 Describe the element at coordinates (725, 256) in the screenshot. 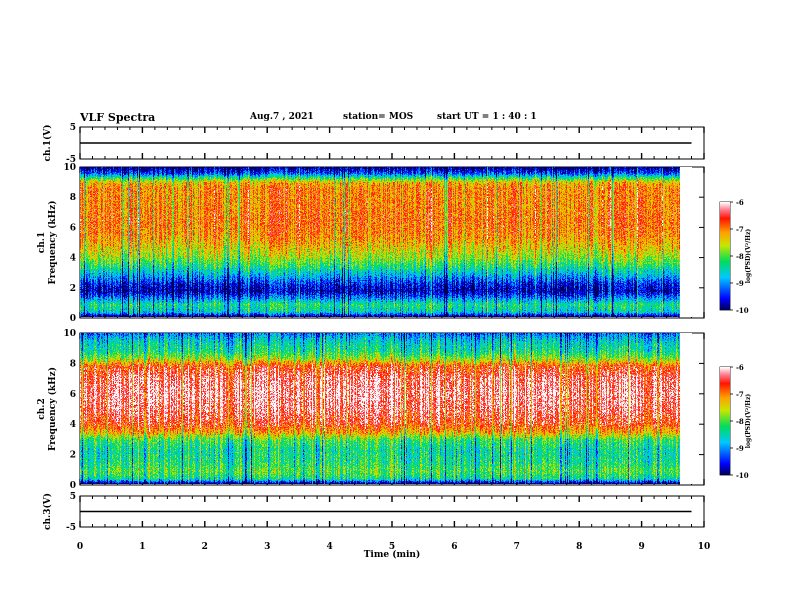

I see `ch1-colorbar-image` at that location.